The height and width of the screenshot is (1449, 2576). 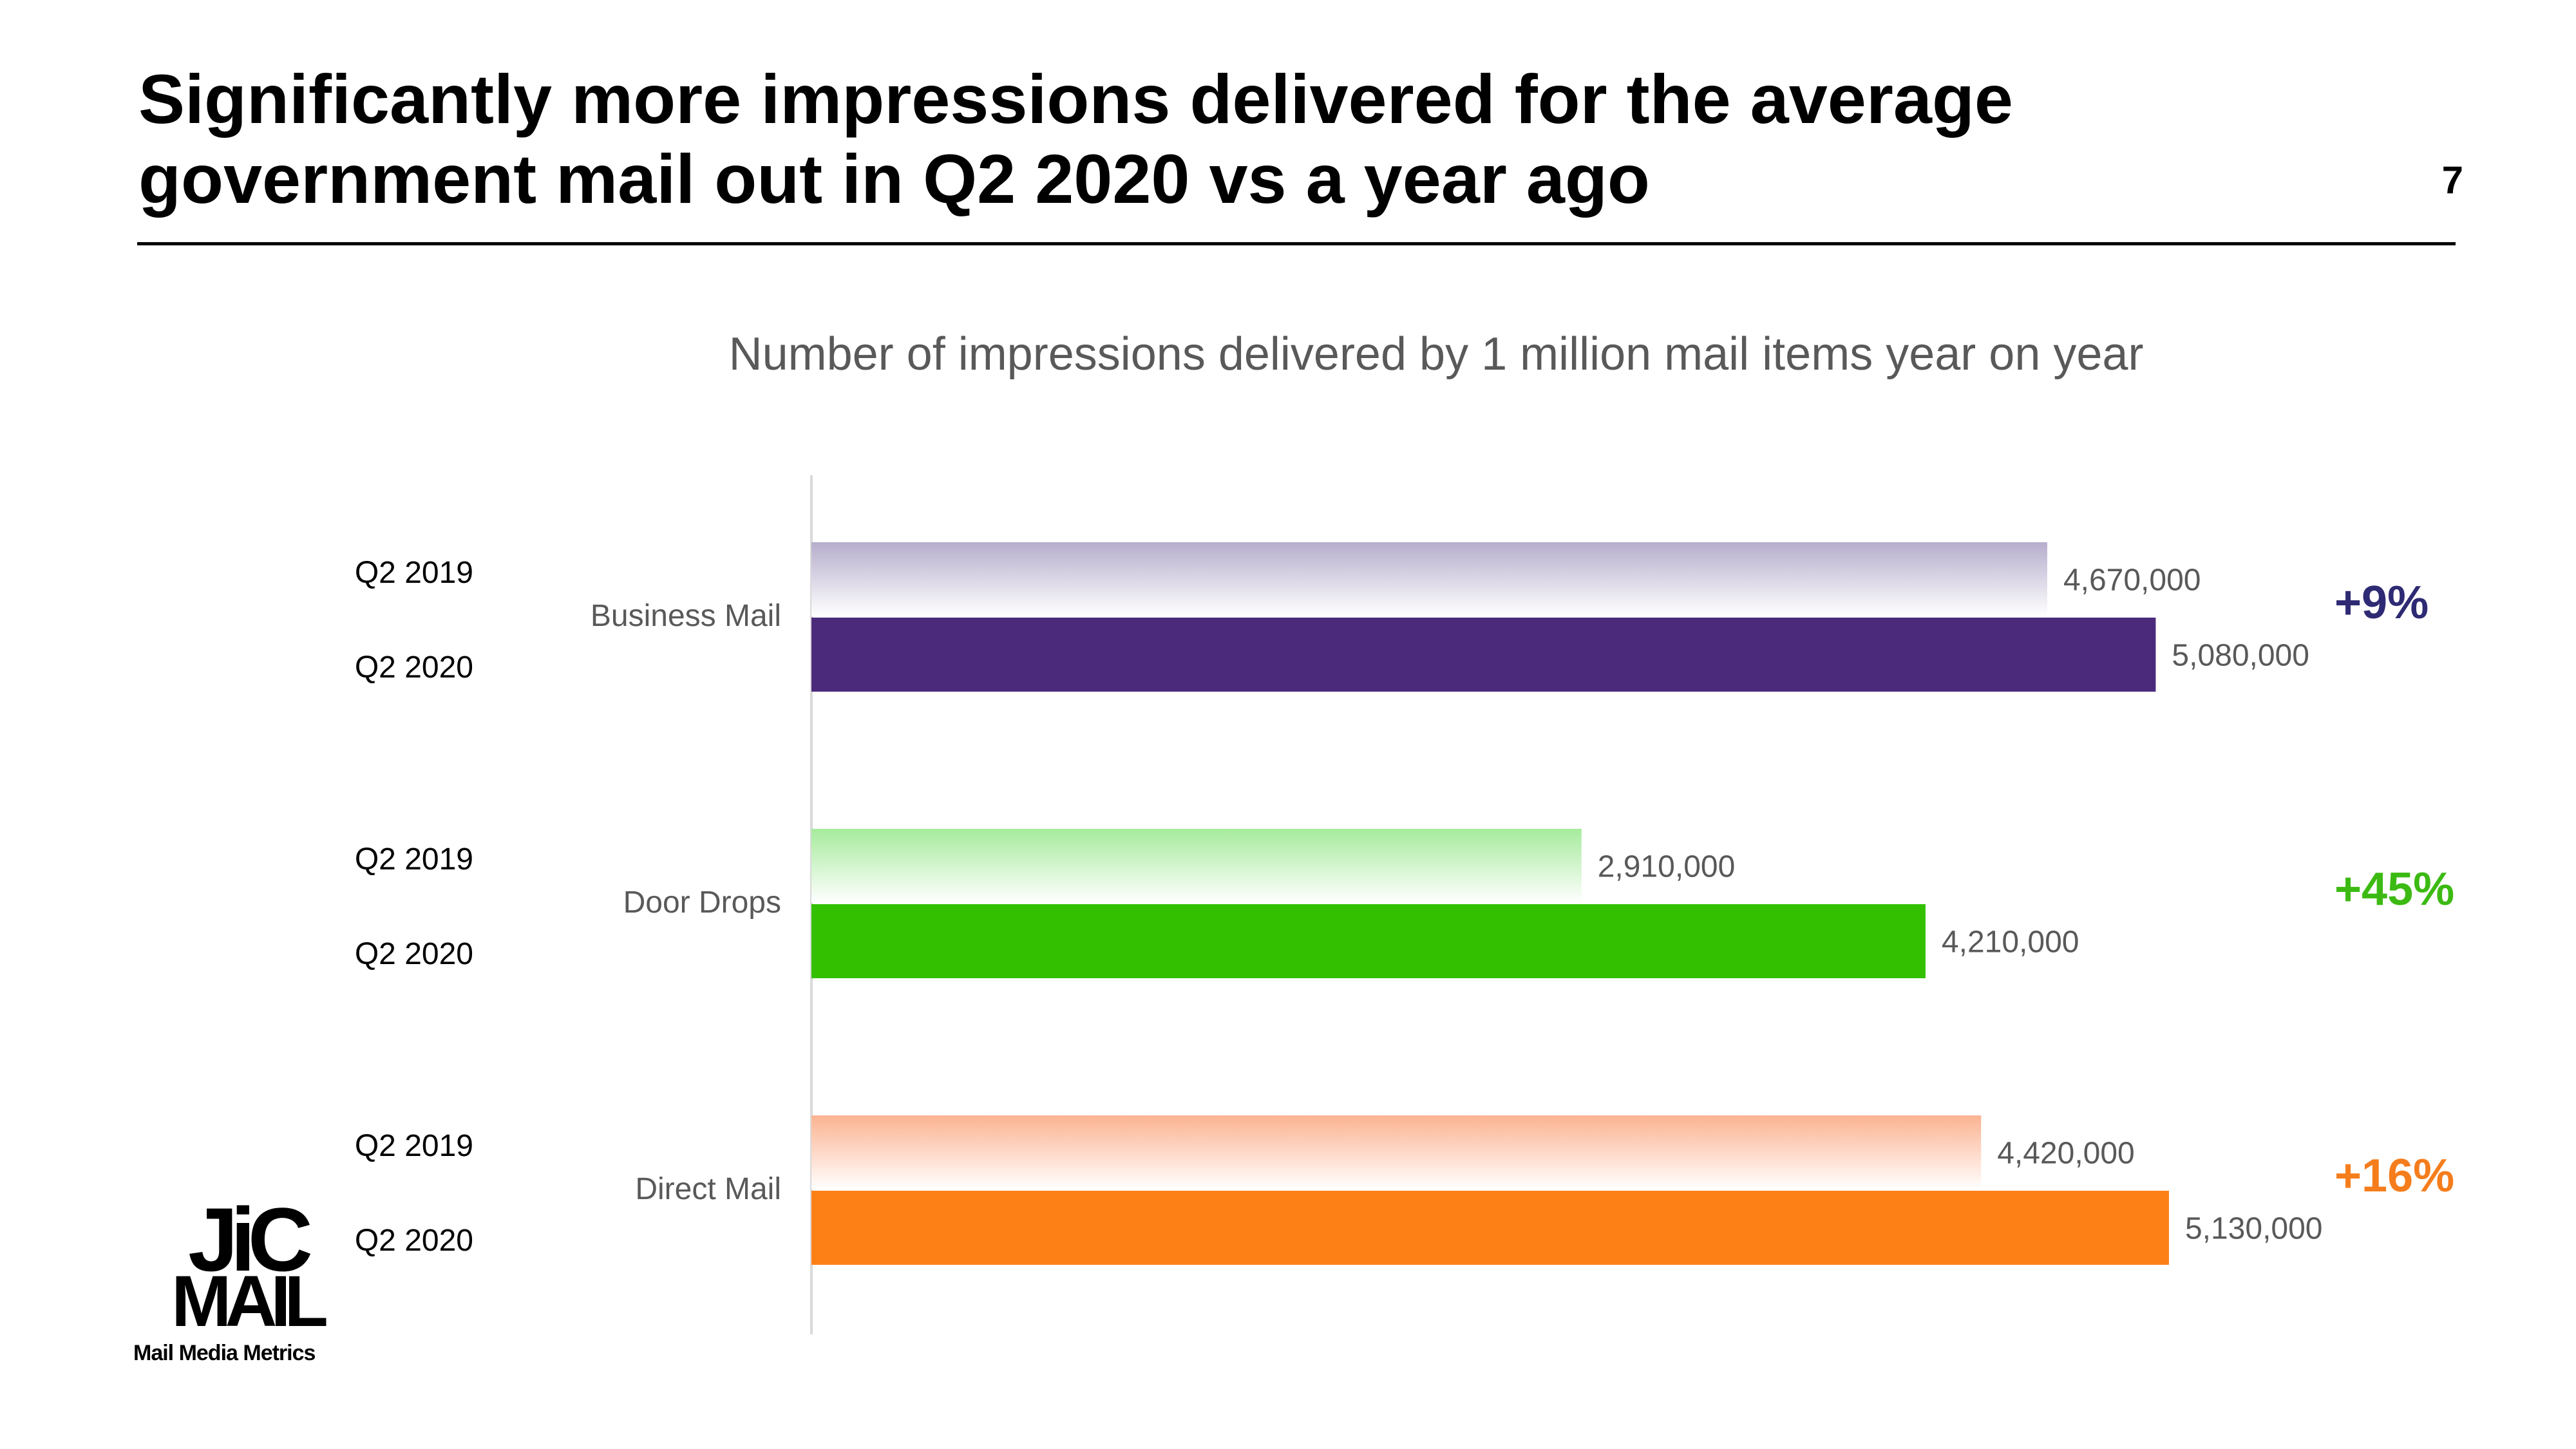 What do you see at coordinates (2394, 1176) in the screenshot?
I see `change-label: +16%` at bounding box center [2394, 1176].